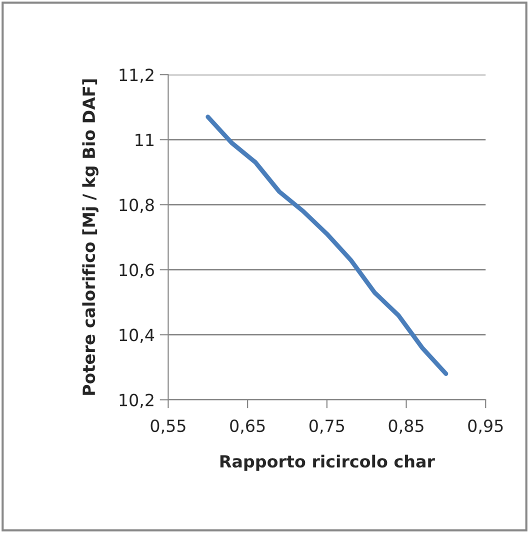 Image resolution: width=529 pixels, height=533 pixels. I want to click on x-tick-label: 0,55, so click(168, 426).